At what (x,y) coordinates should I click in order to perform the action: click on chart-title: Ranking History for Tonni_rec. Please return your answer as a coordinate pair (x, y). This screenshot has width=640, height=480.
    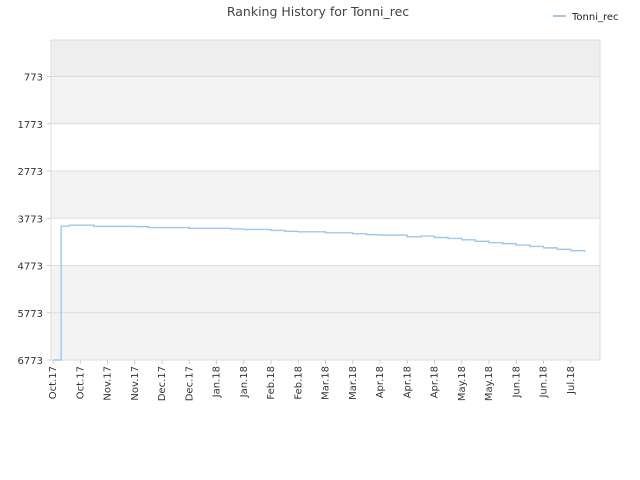
    Looking at the image, I should click on (318, 11).